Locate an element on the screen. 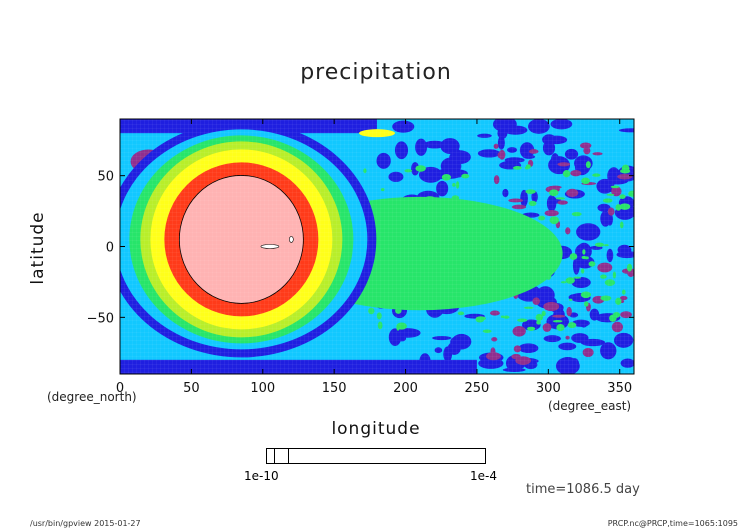  y-tick-label: 0 is located at coordinates (110, 248).